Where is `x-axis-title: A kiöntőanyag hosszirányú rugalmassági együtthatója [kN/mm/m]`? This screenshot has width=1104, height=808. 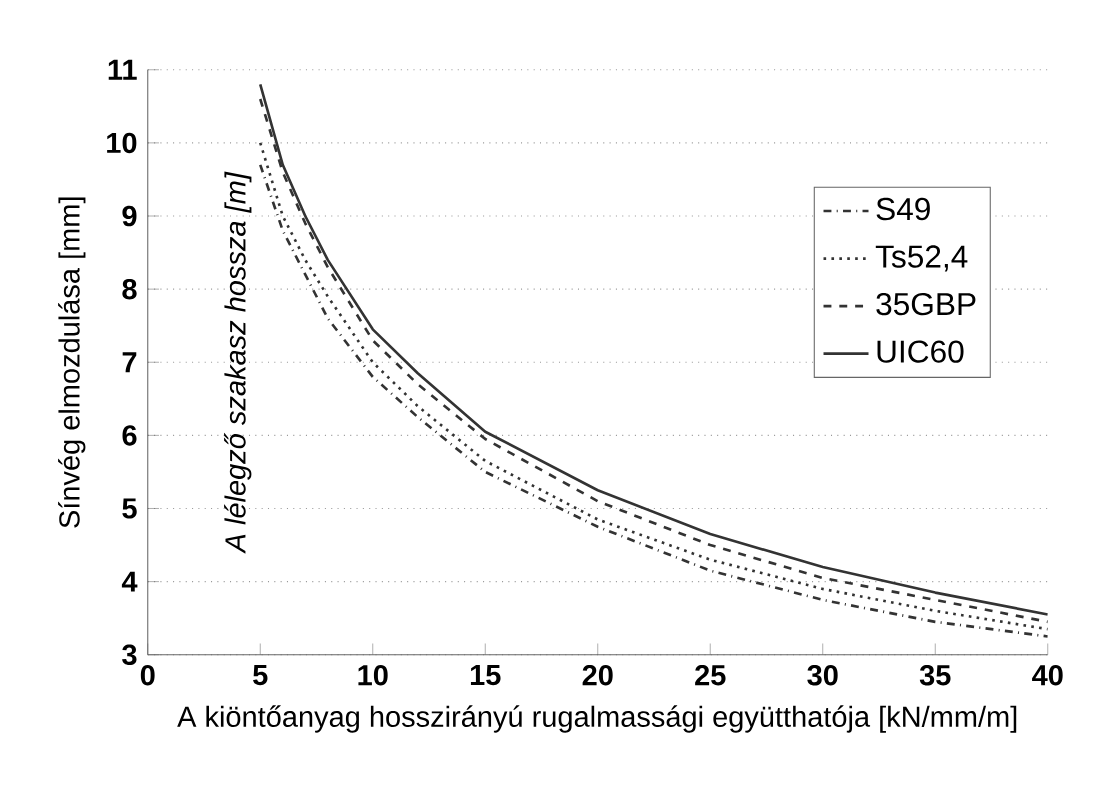 x-axis-title: A kiöntőanyag hosszirányú rugalmassági együtthatója [kN/mm/m] is located at coordinates (597, 719).